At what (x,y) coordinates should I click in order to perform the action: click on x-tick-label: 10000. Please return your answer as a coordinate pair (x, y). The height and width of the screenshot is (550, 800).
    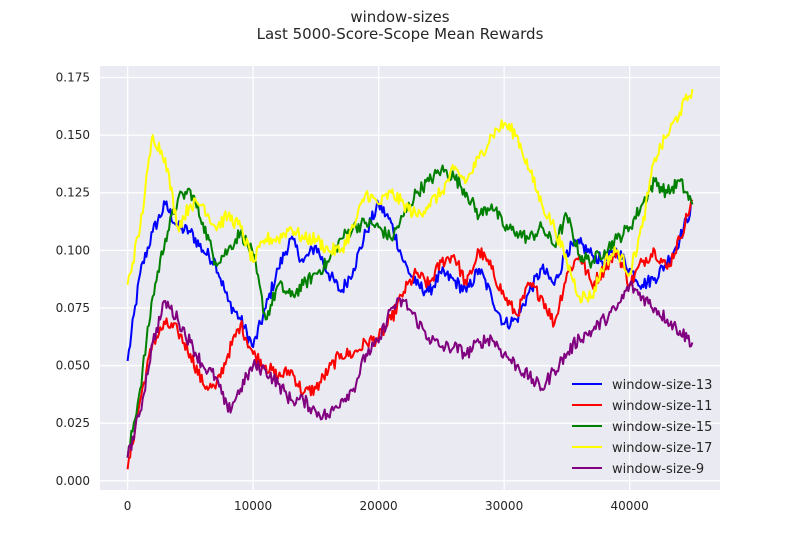
    Looking at the image, I should click on (253, 506).